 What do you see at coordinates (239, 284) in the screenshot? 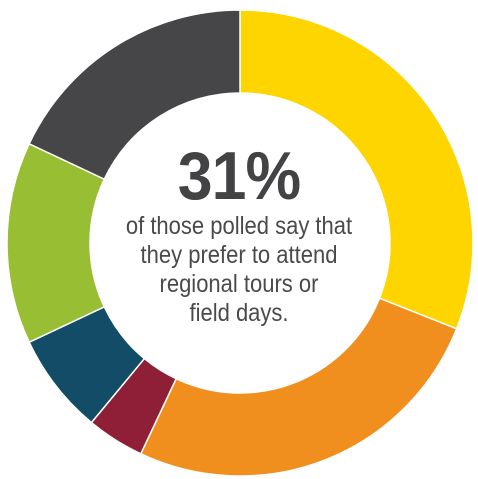
I see `center-caption-line-3: regional tours or` at bounding box center [239, 284].